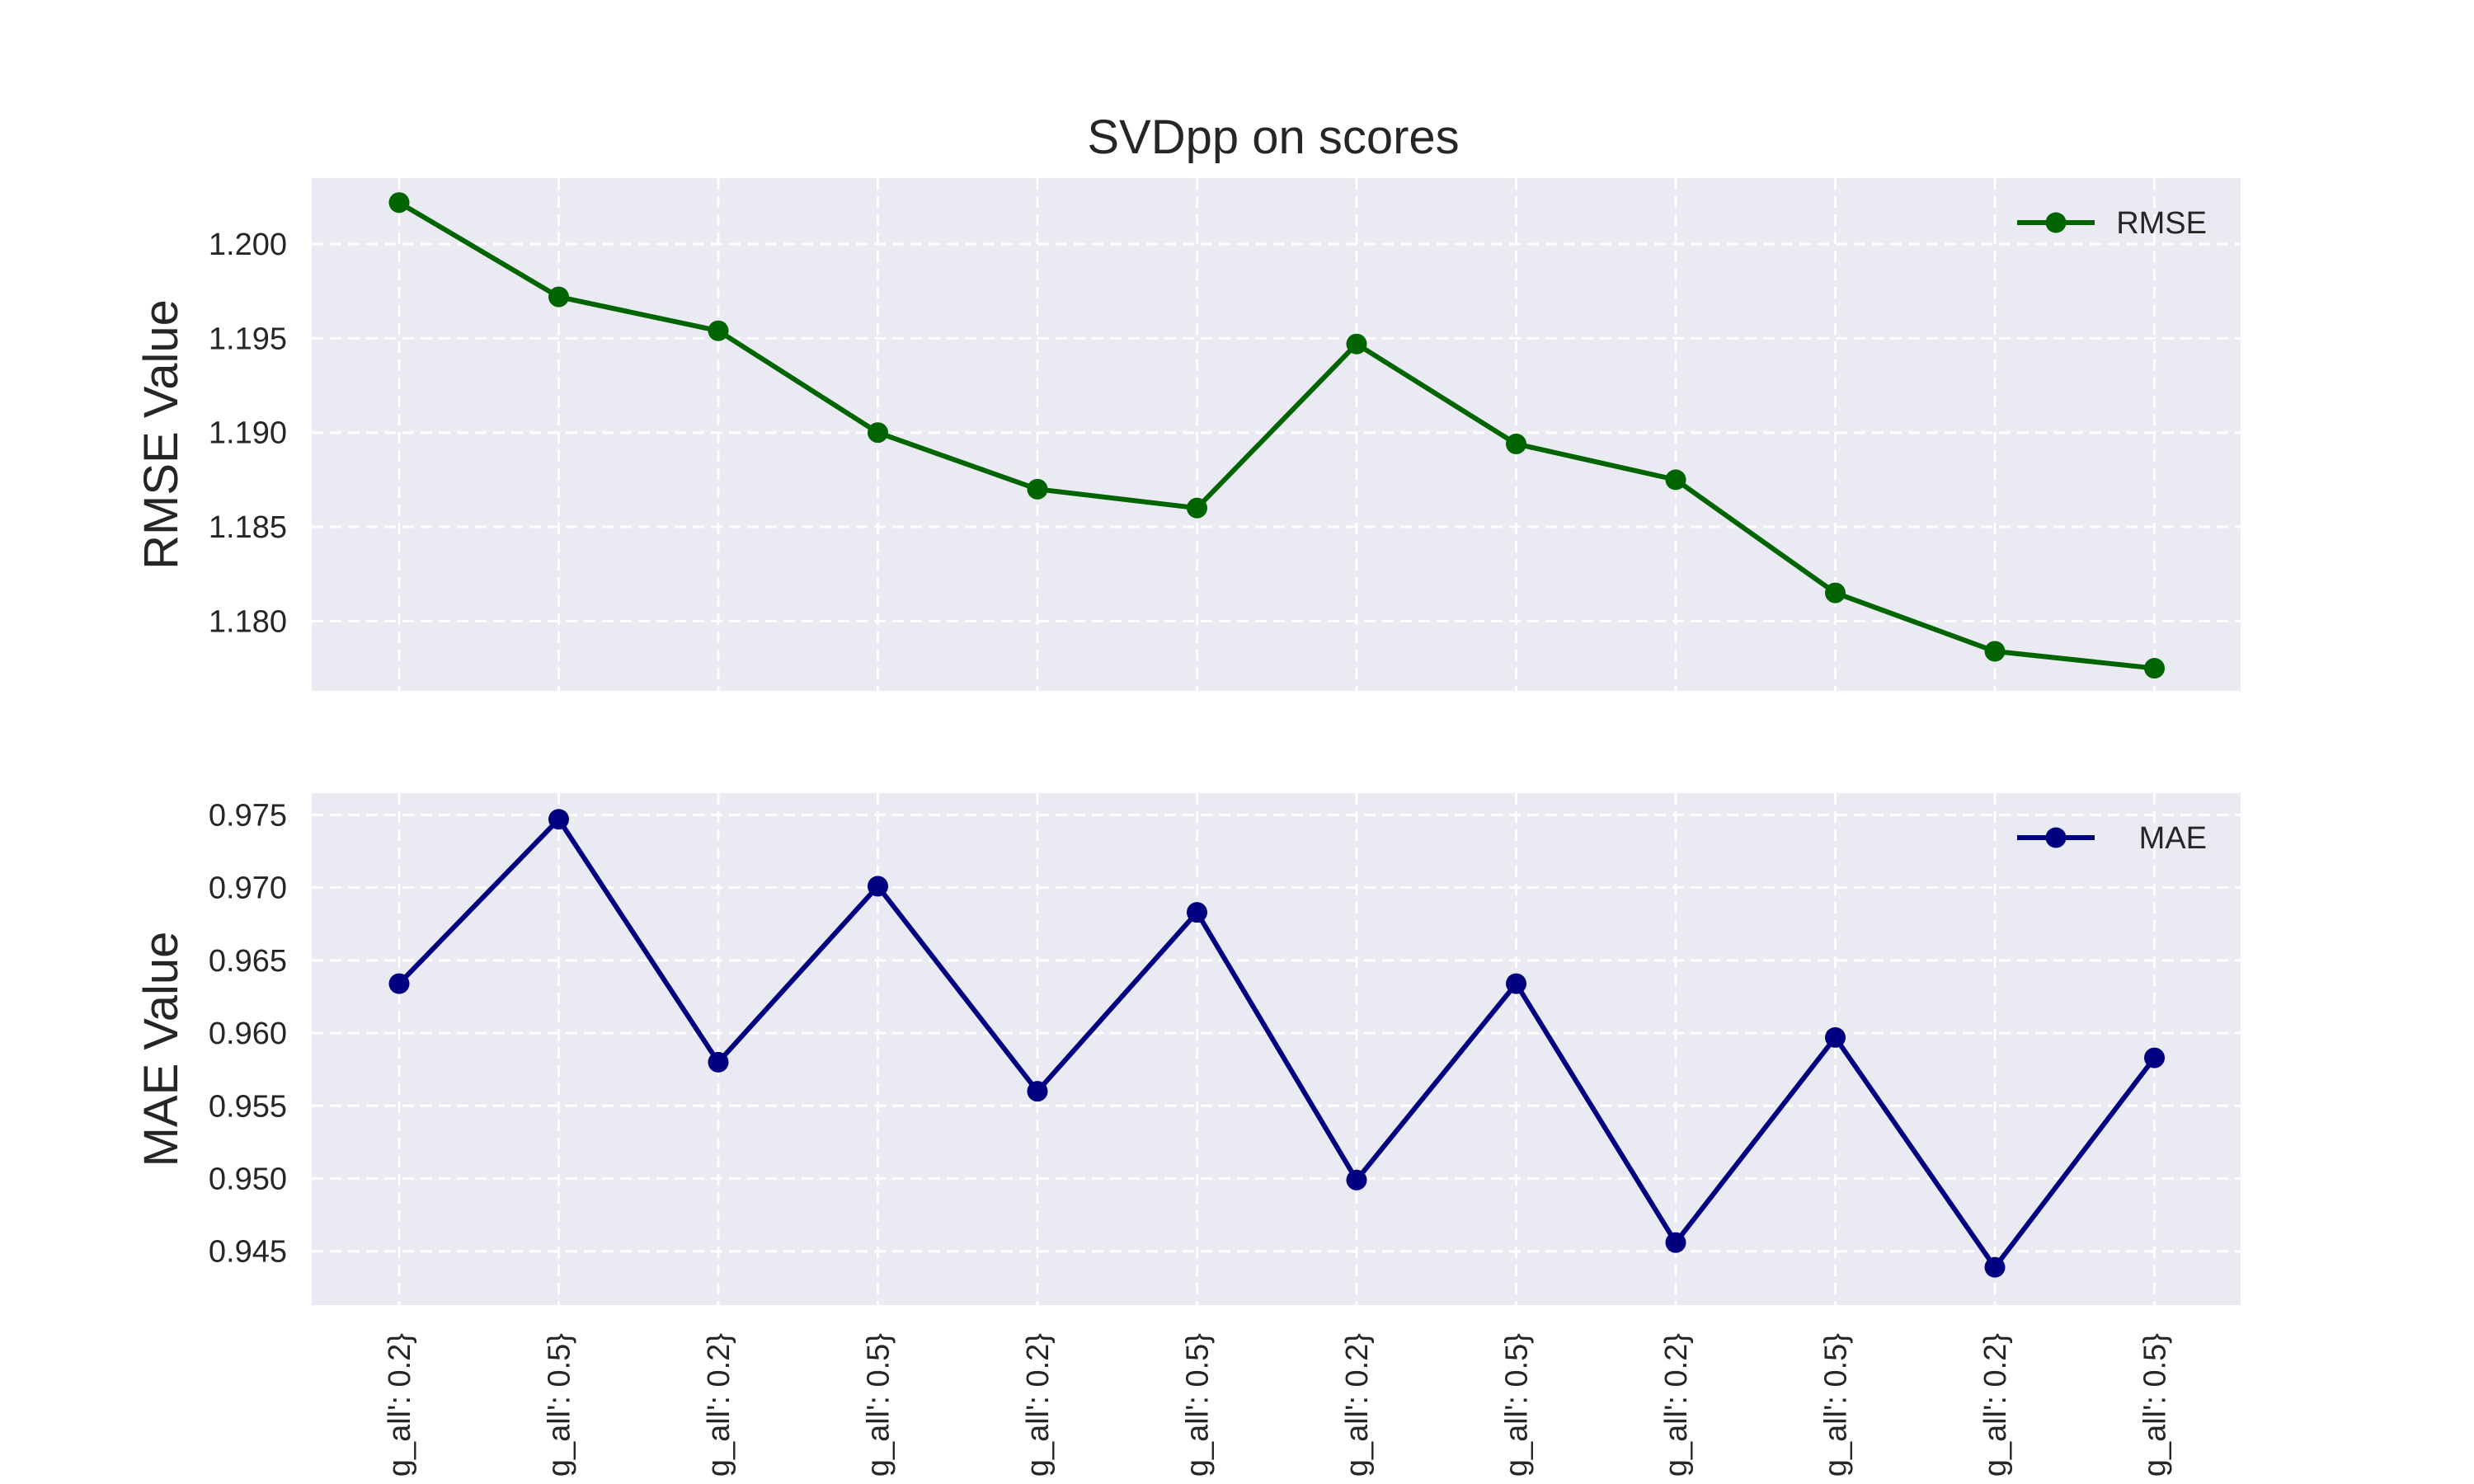  What do you see at coordinates (248, 1179) in the screenshot?
I see `y-tick-label: 0.950` at bounding box center [248, 1179].